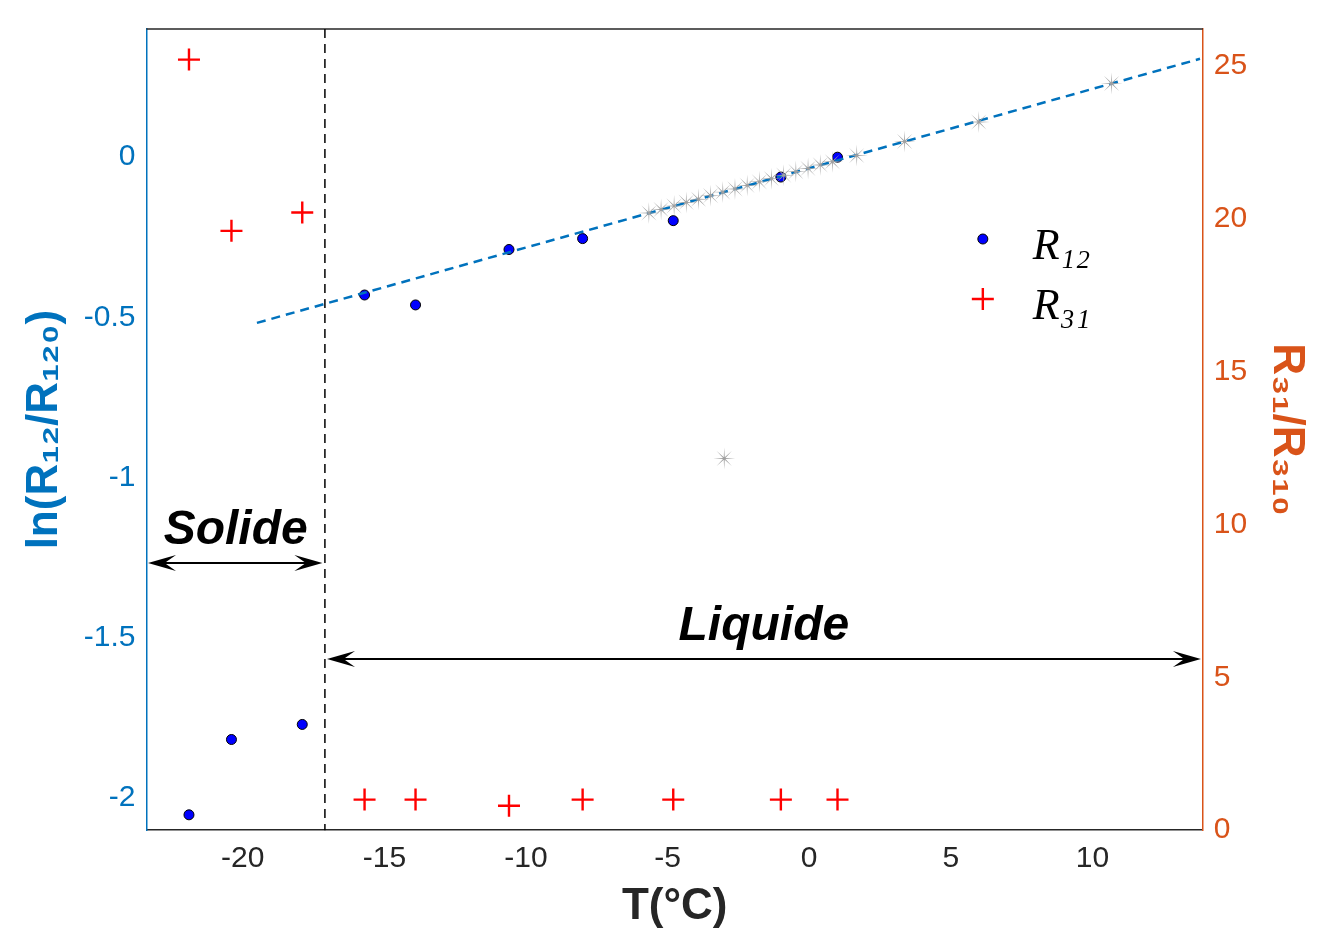 The image size is (1341, 943). Describe the element at coordinates (1092, 857) in the screenshot. I see `x-tick-label: 10` at that location.